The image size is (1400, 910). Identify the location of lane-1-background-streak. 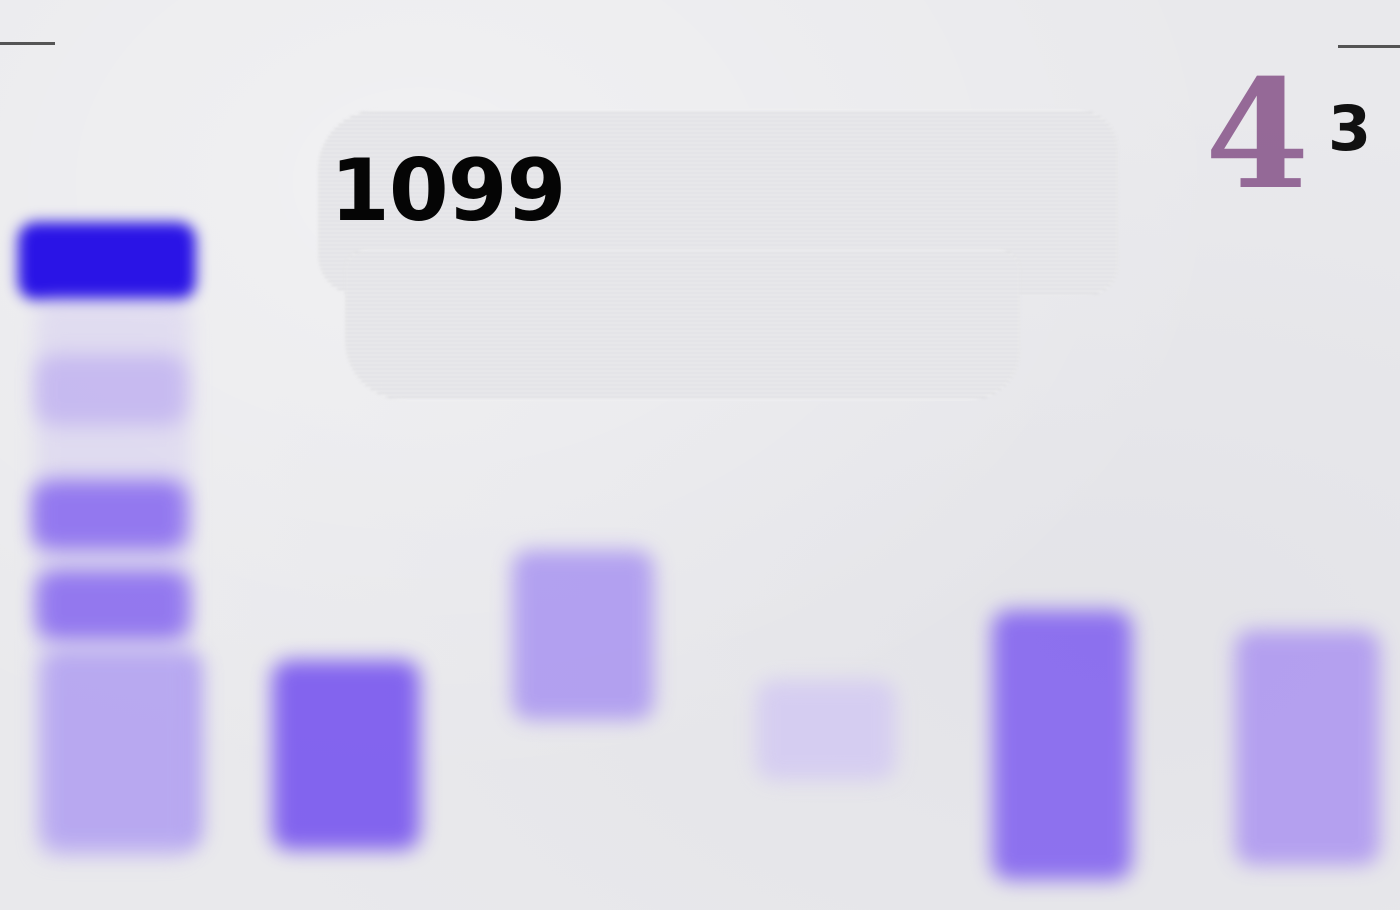
(113, 580).